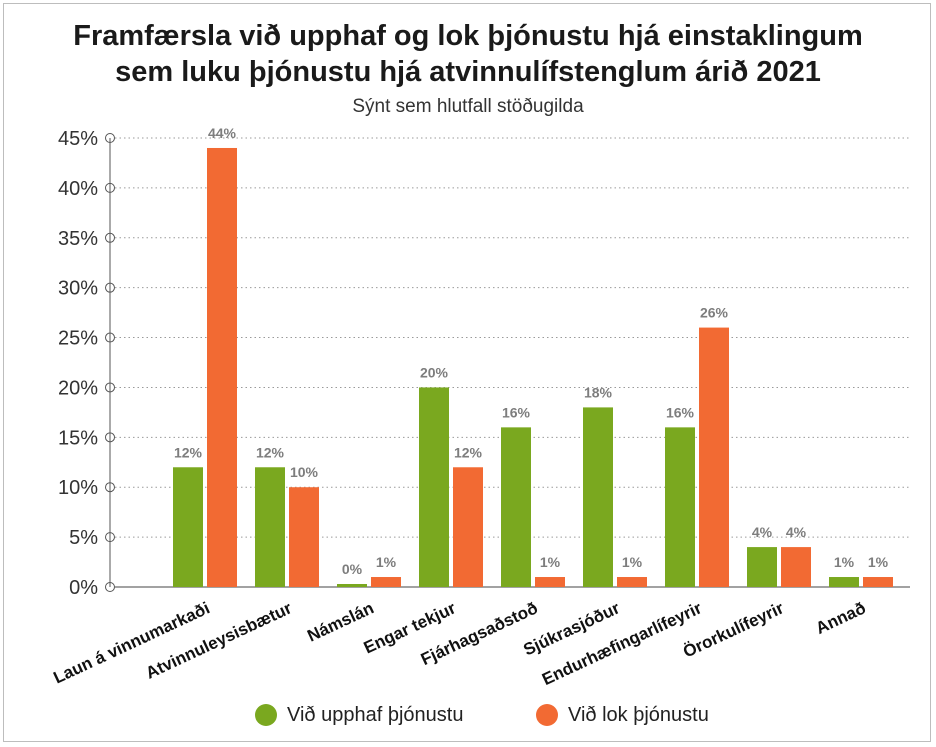 This screenshot has width=936, height=747. I want to click on data-label: 10%, so click(304, 472).